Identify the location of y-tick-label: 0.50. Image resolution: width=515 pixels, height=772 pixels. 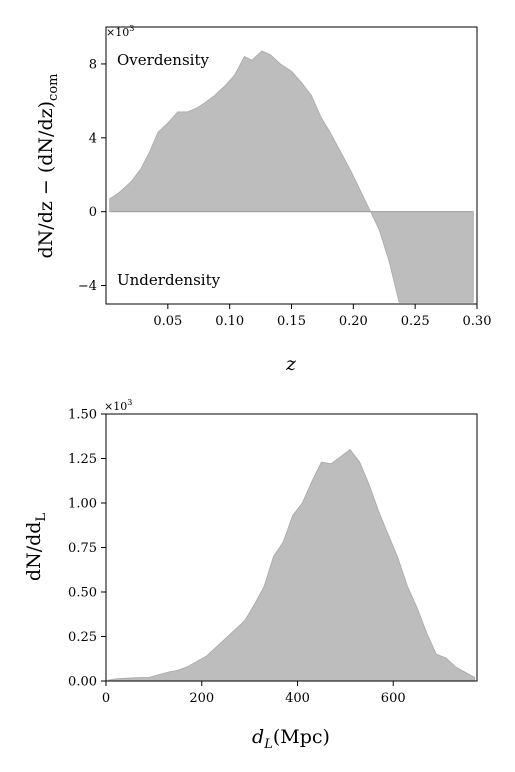
(82, 593).